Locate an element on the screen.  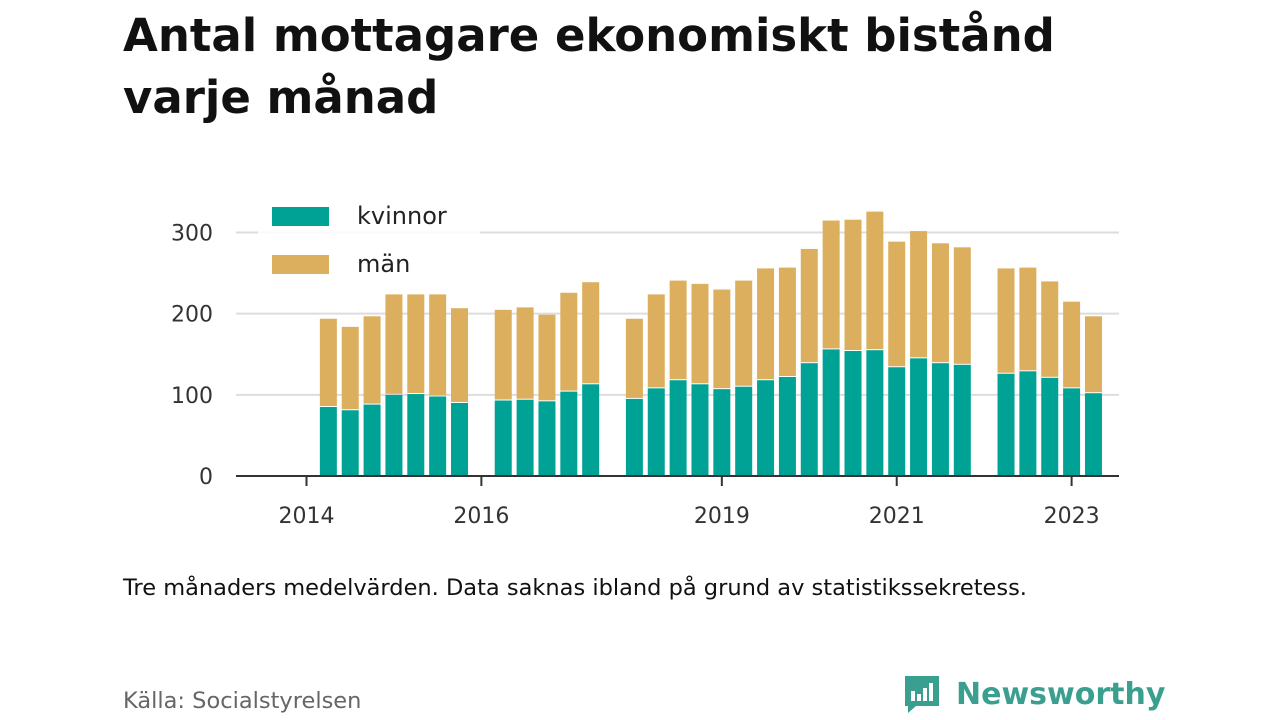
x-tick-label: 2014 is located at coordinates (307, 516).